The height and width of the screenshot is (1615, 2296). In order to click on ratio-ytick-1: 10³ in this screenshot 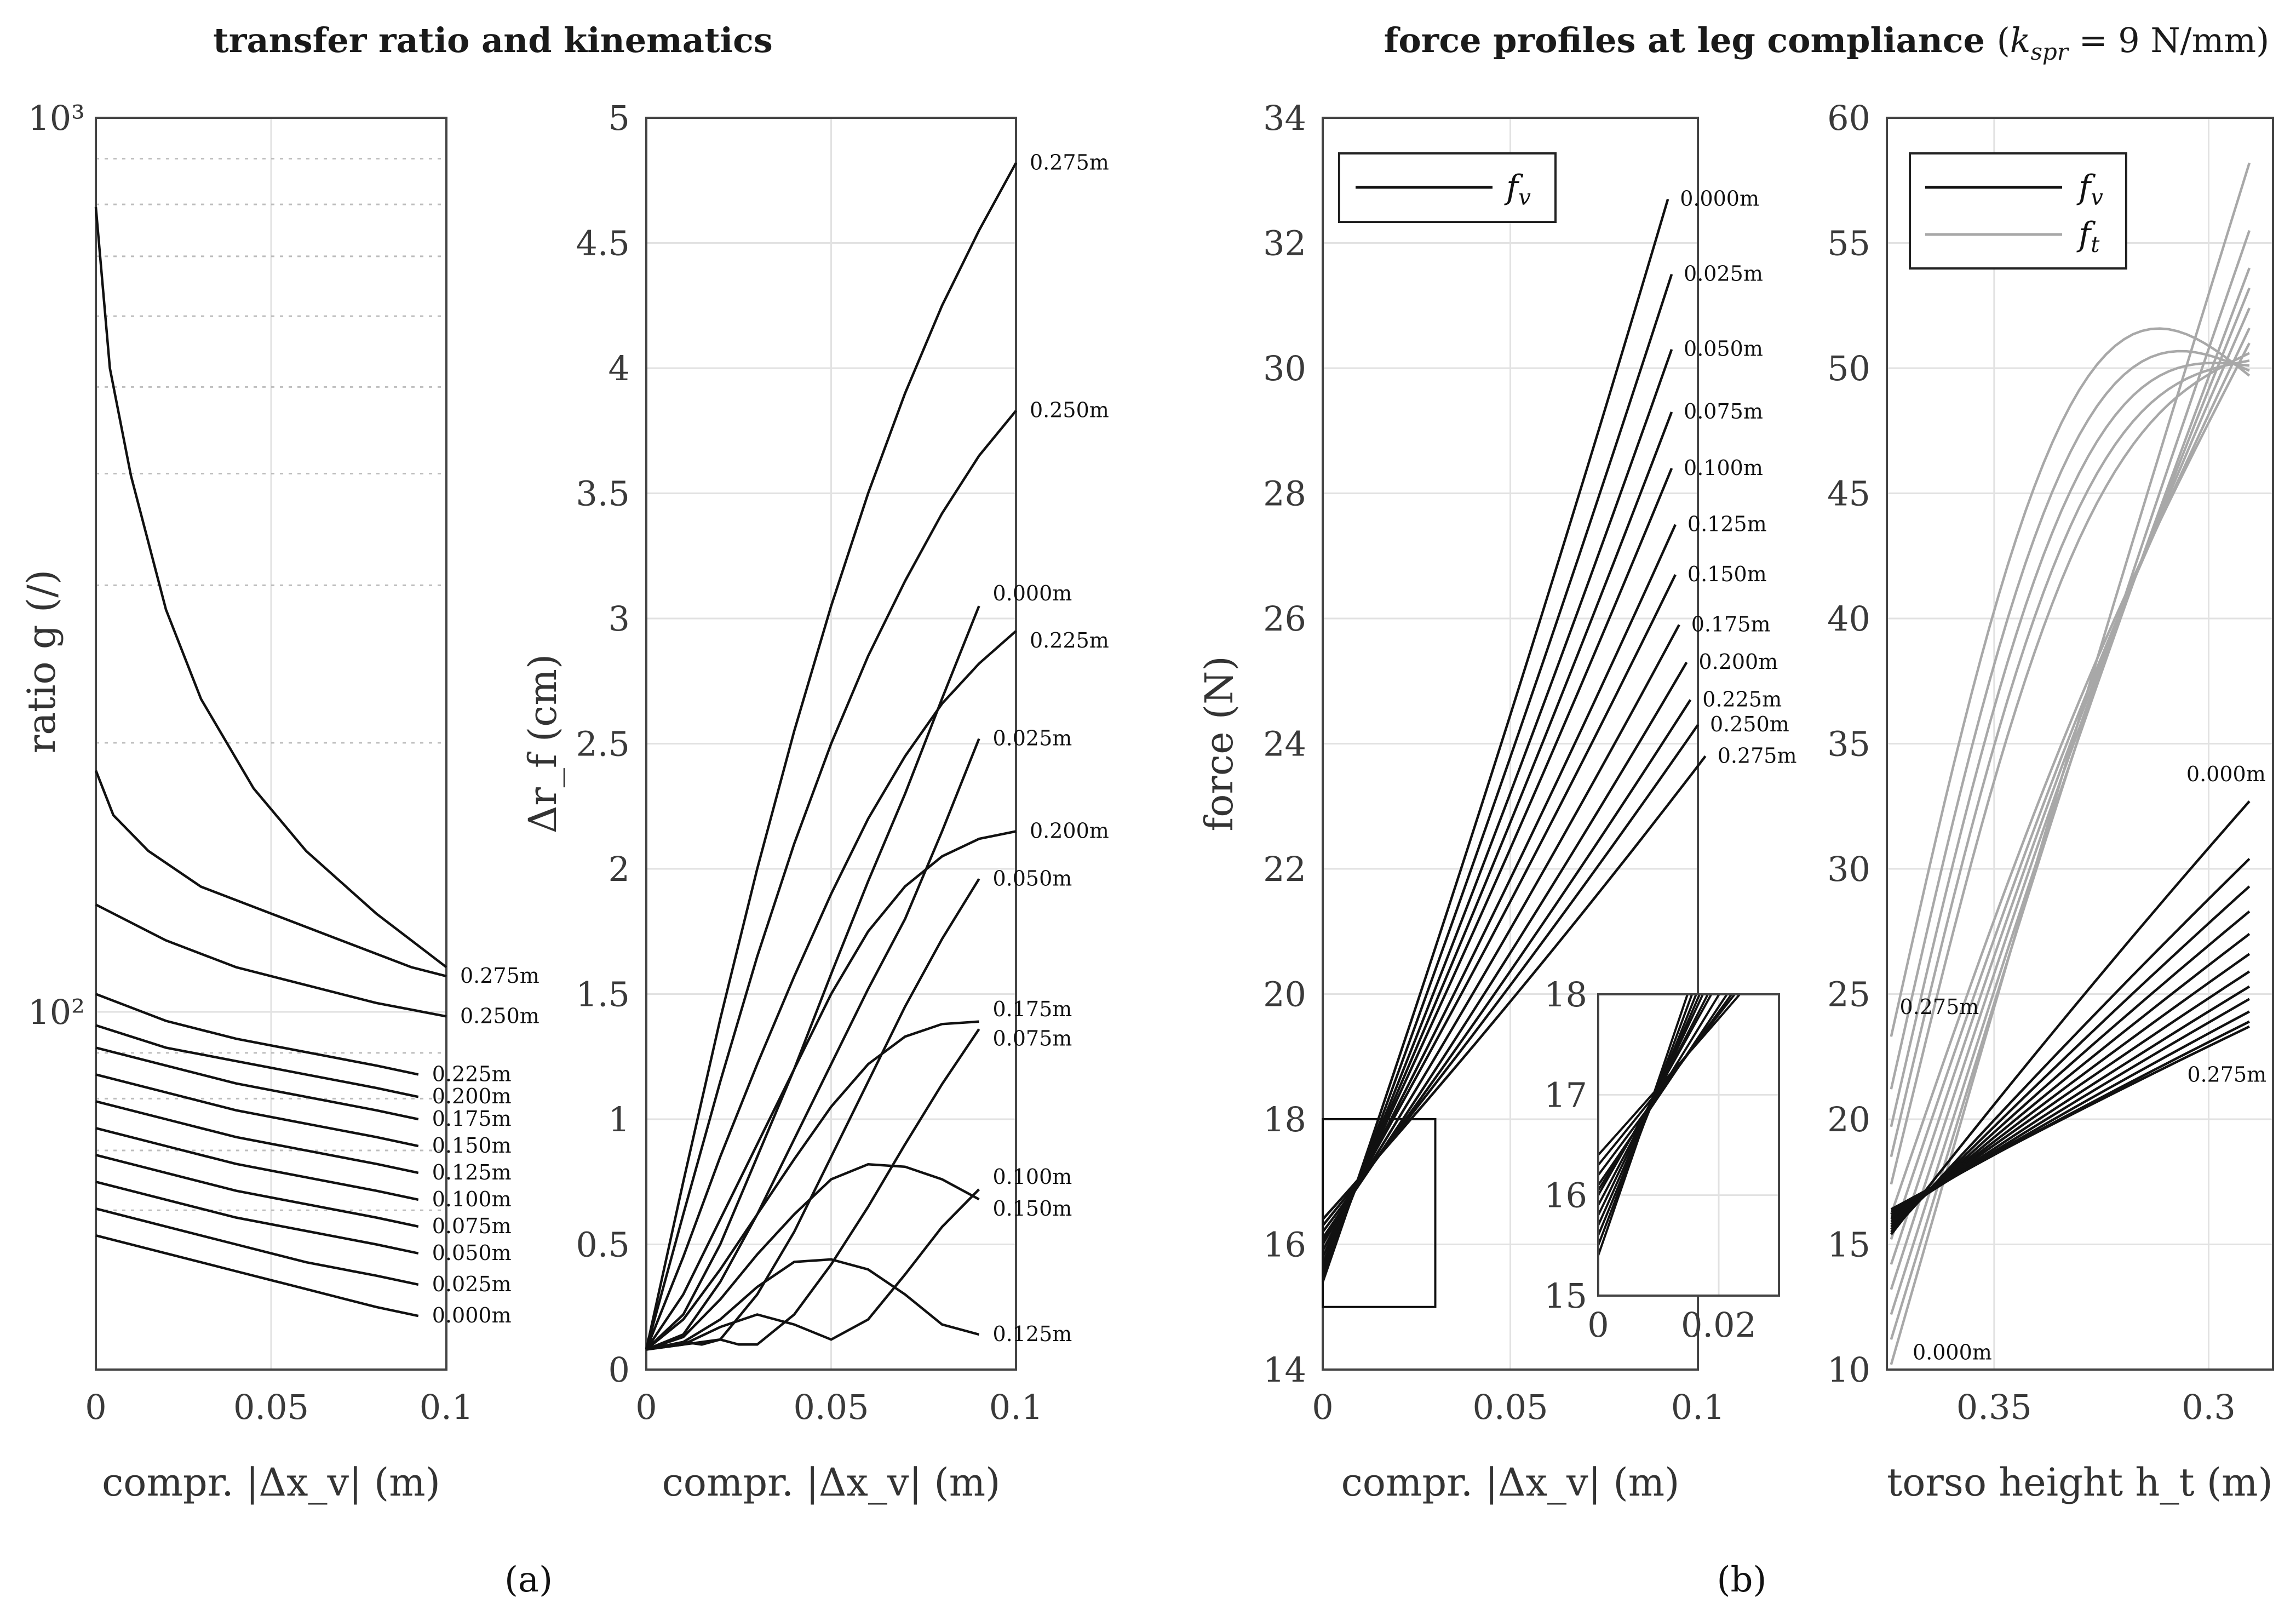, I will do `click(57, 118)`.